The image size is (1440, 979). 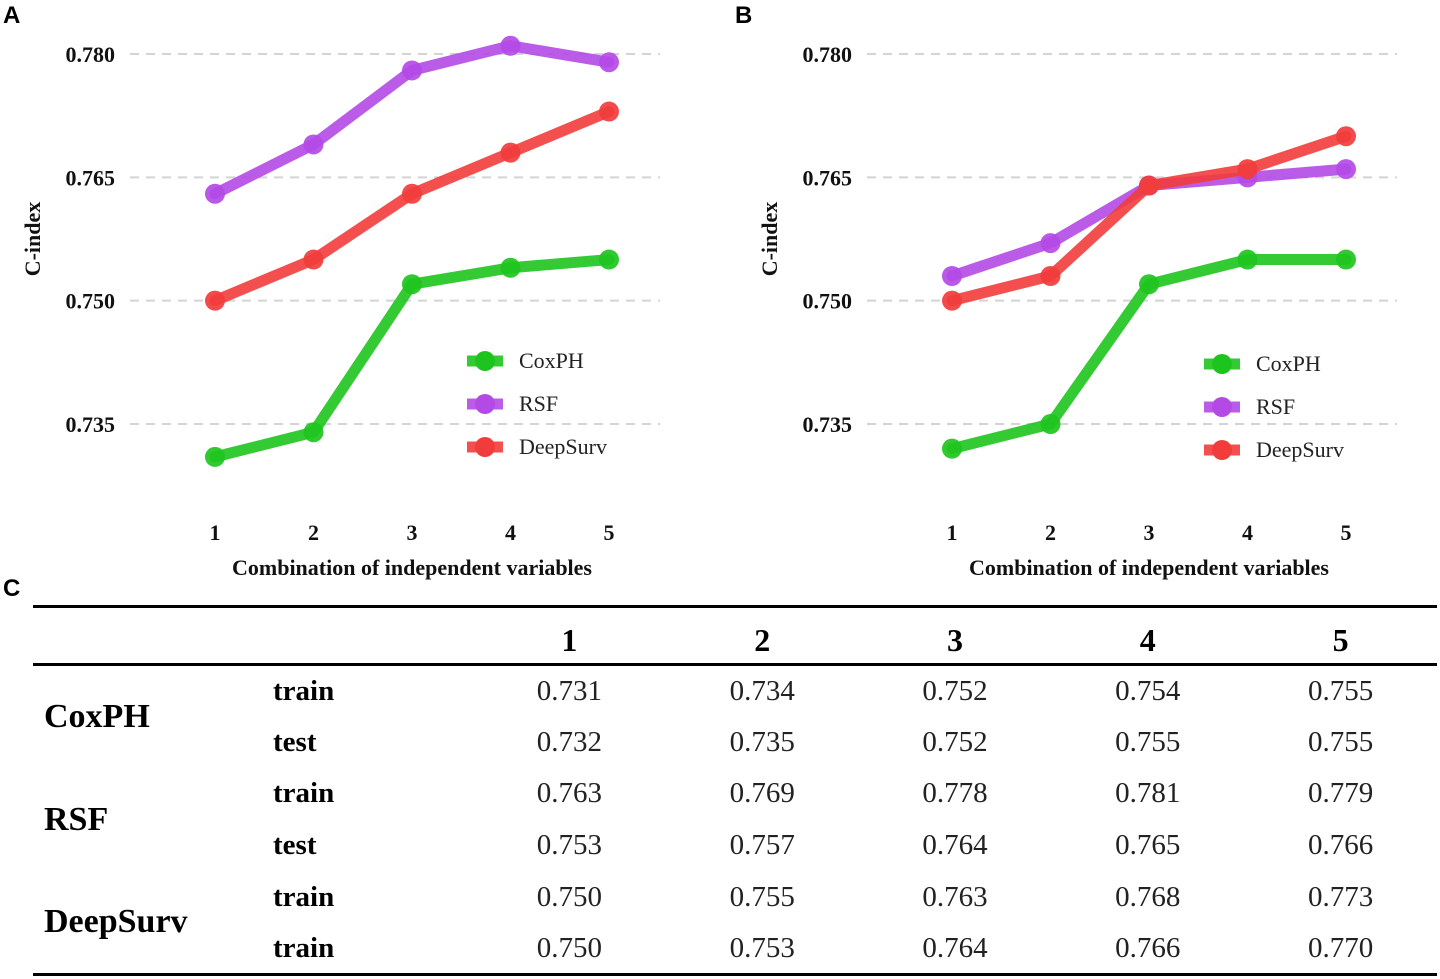 I want to click on table-cell: 0.763, so click(x=955, y=896).